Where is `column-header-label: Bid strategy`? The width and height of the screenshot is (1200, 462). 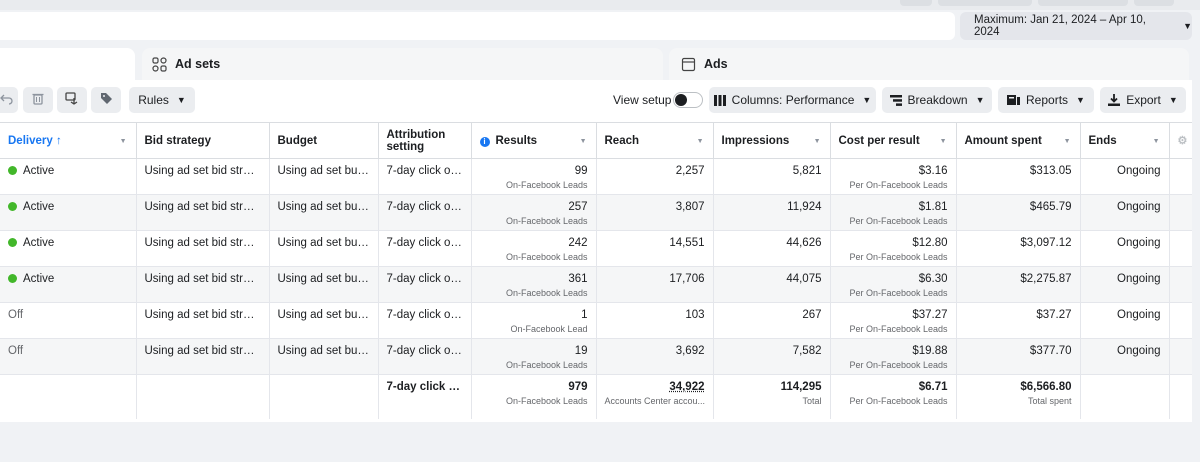
column-header-label: Bid strategy is located at coordinates (177, 140).